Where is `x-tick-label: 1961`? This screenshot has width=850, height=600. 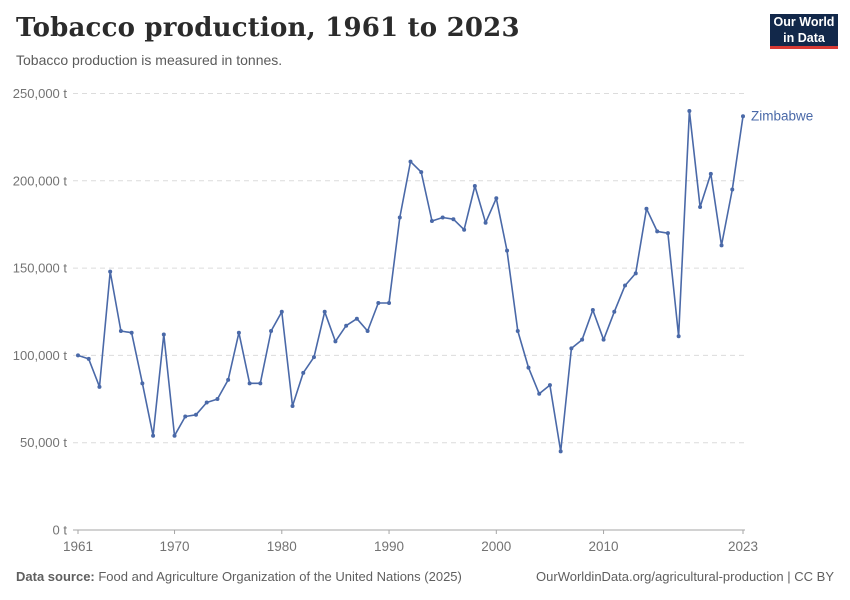 x-tick-label: 1961 is located at coordinates (78, 546).